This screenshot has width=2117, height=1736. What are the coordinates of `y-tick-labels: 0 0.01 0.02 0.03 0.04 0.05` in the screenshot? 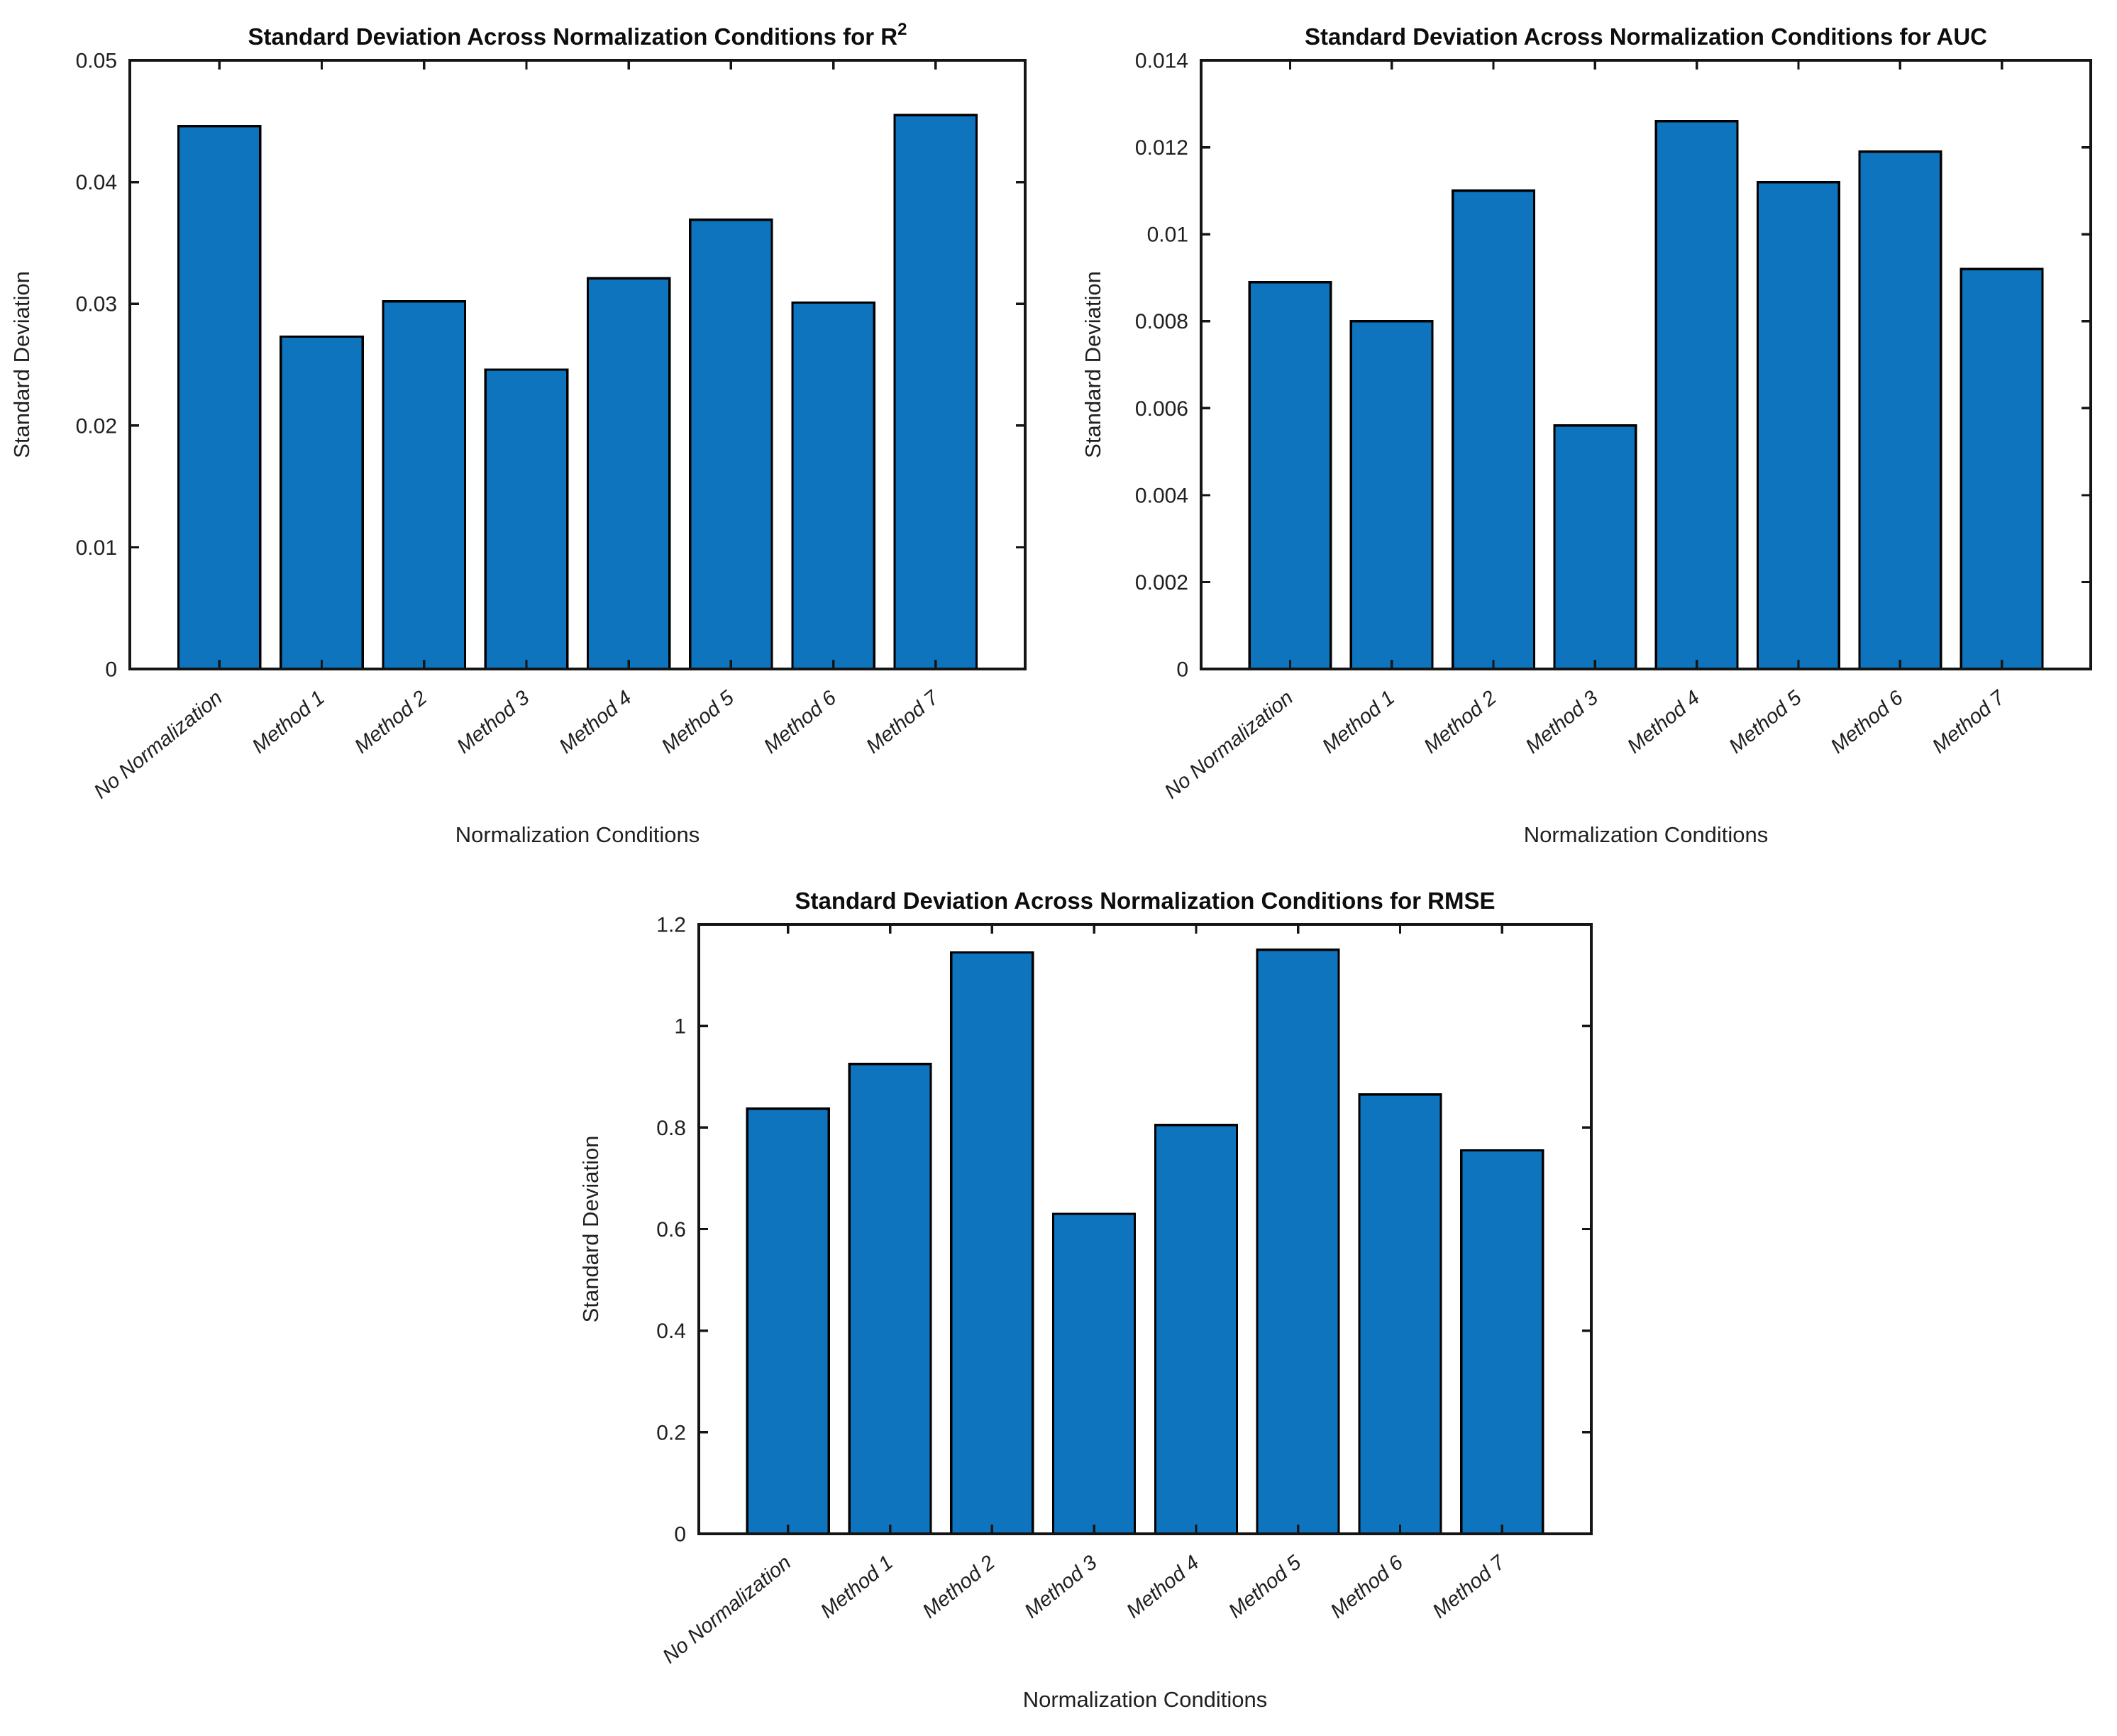 It's located at (96, 366).